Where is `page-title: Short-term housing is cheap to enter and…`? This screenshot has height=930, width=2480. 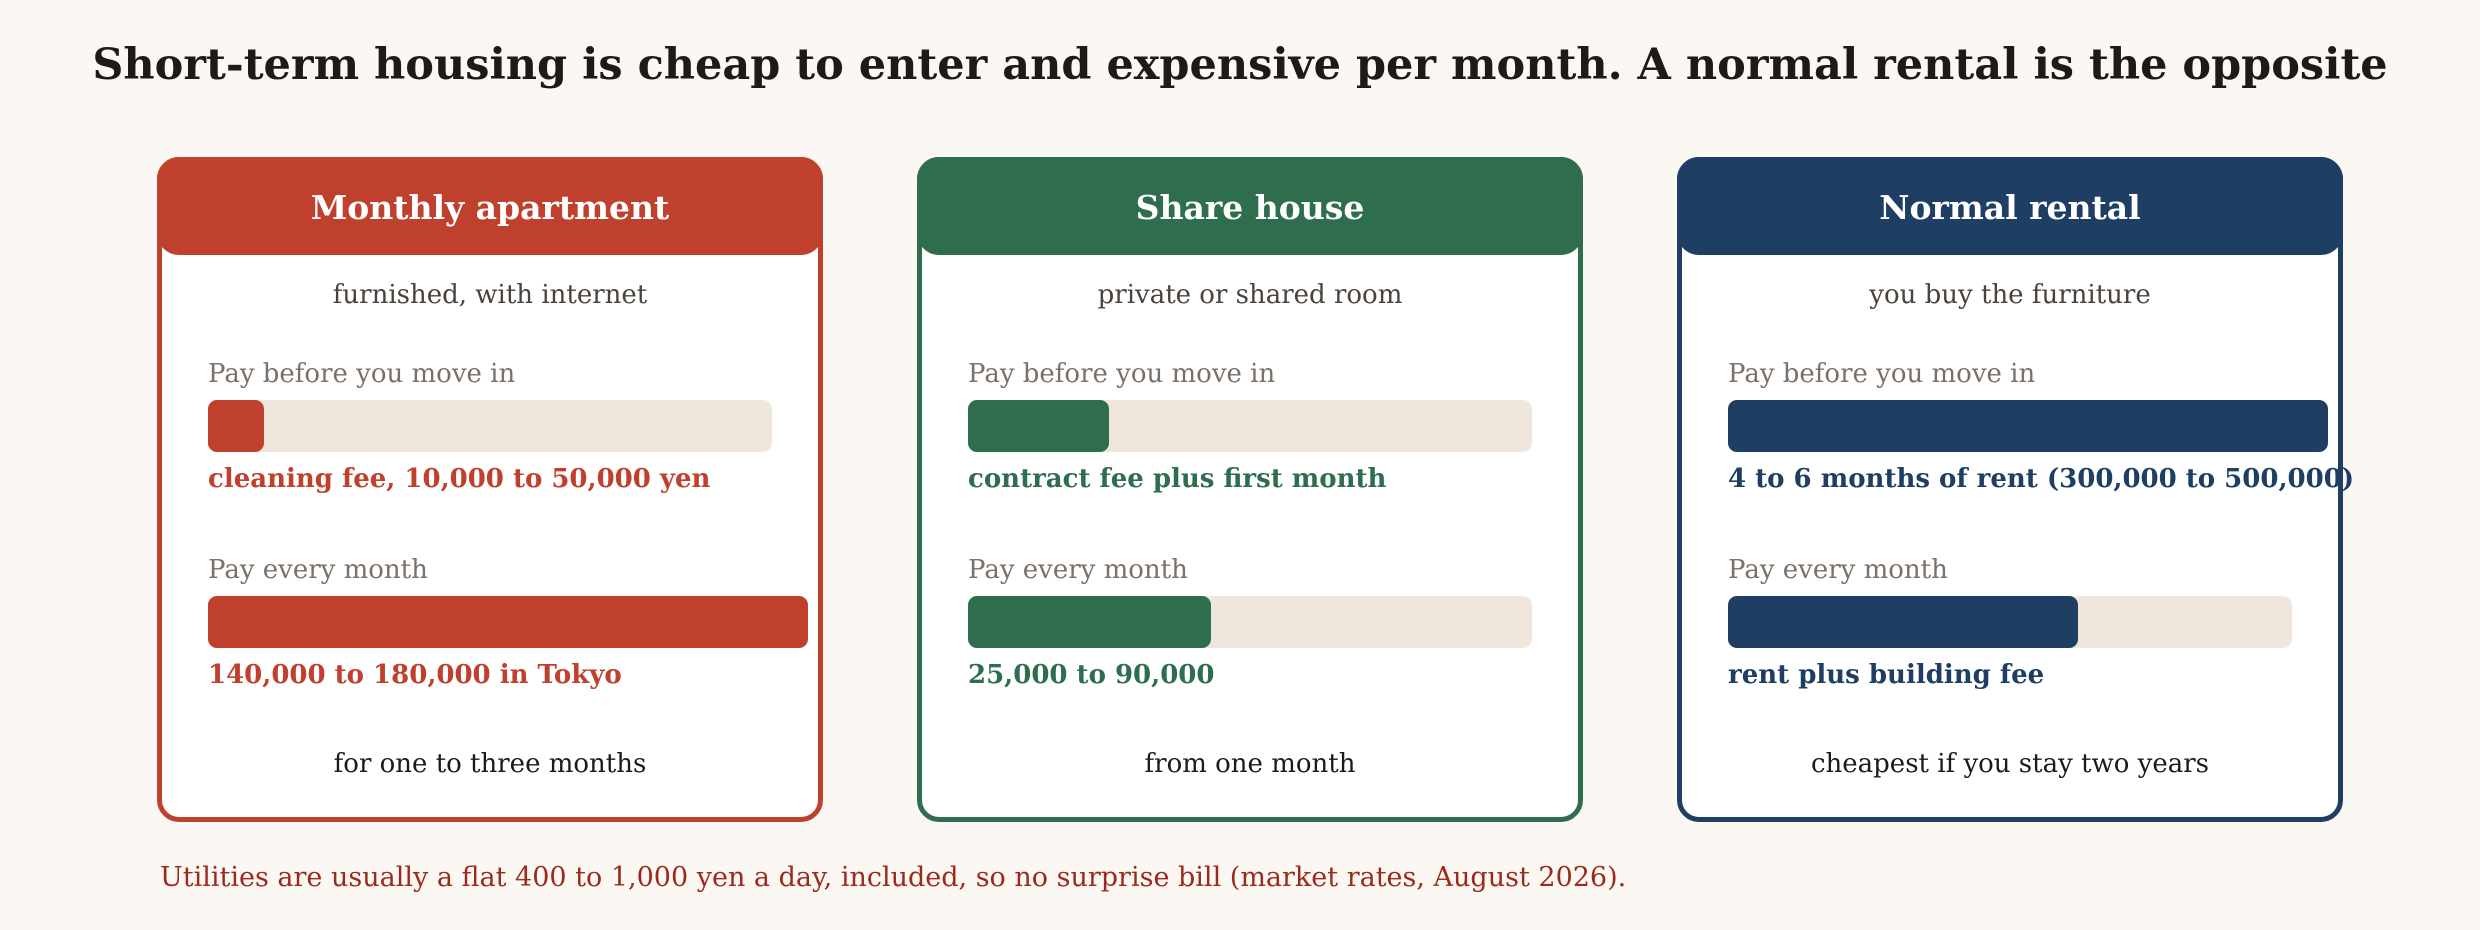 page-title: Short-term housing is cheap to enter and… is located at coordinates (1240, 65).